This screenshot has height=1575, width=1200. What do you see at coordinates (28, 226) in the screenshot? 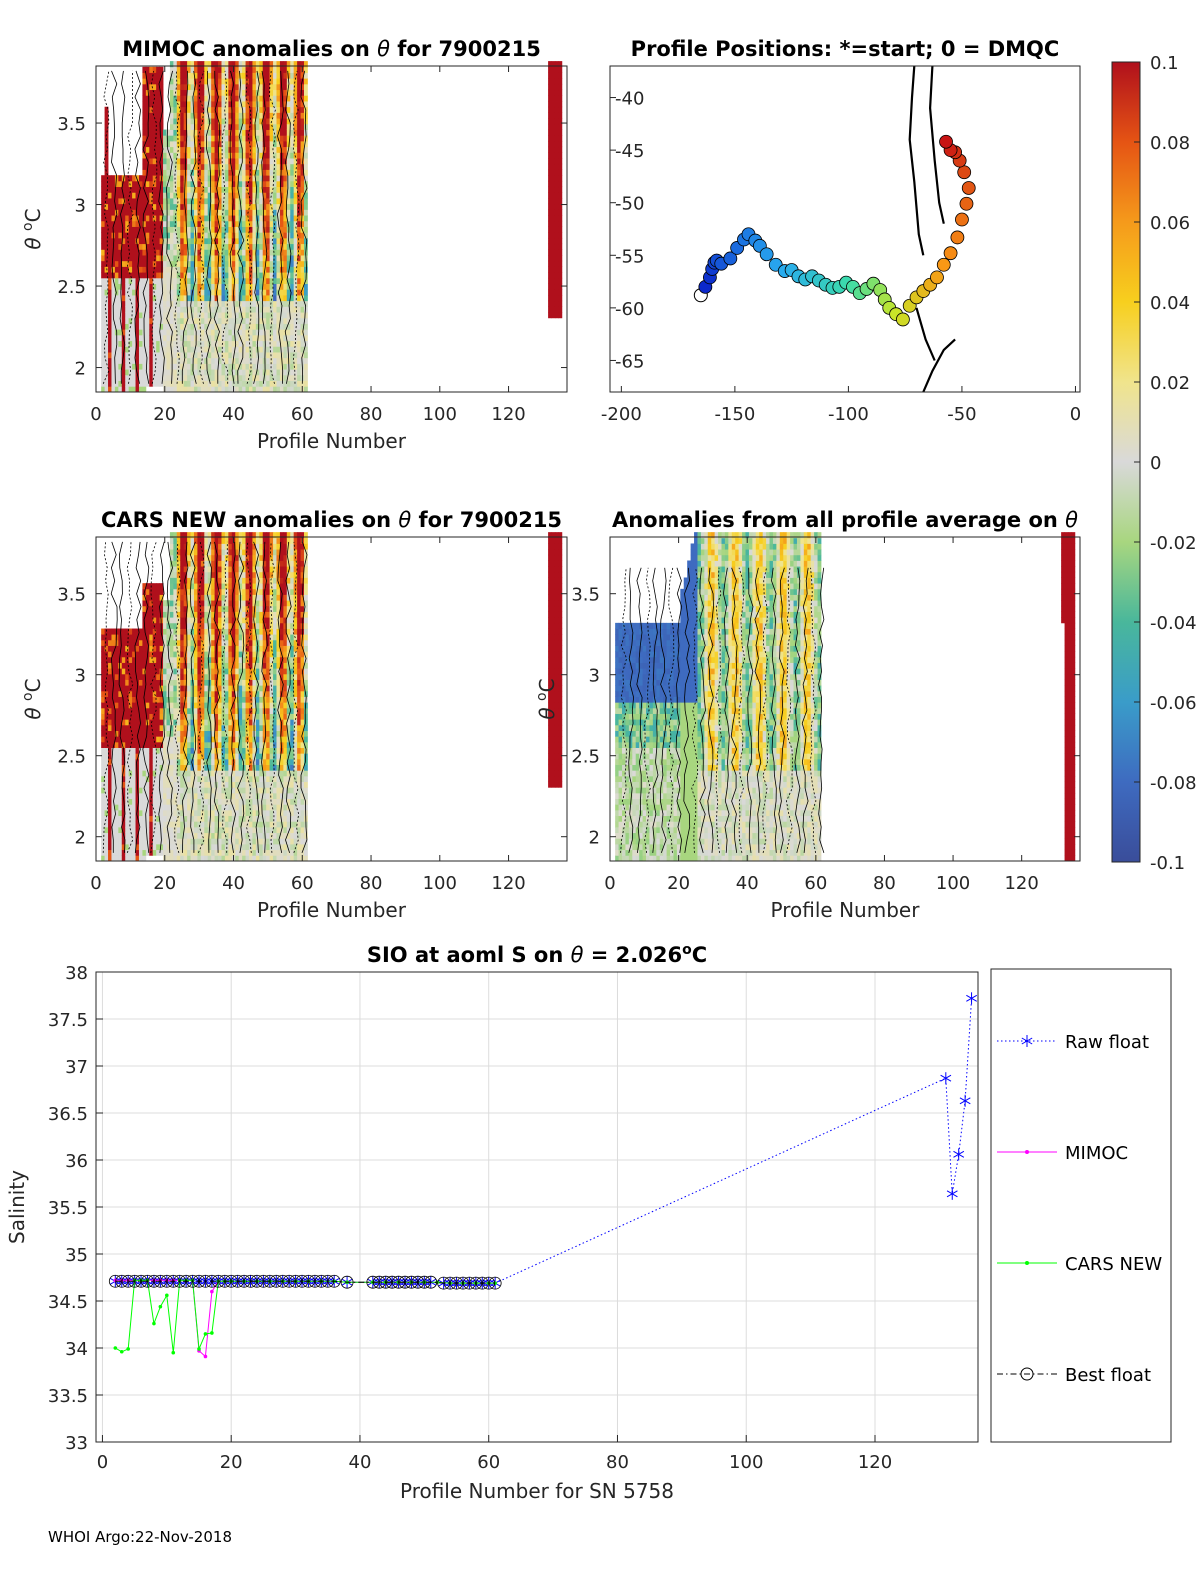
I see `mimoc-ylabel-deg: o` at bounding box center [28, 226].